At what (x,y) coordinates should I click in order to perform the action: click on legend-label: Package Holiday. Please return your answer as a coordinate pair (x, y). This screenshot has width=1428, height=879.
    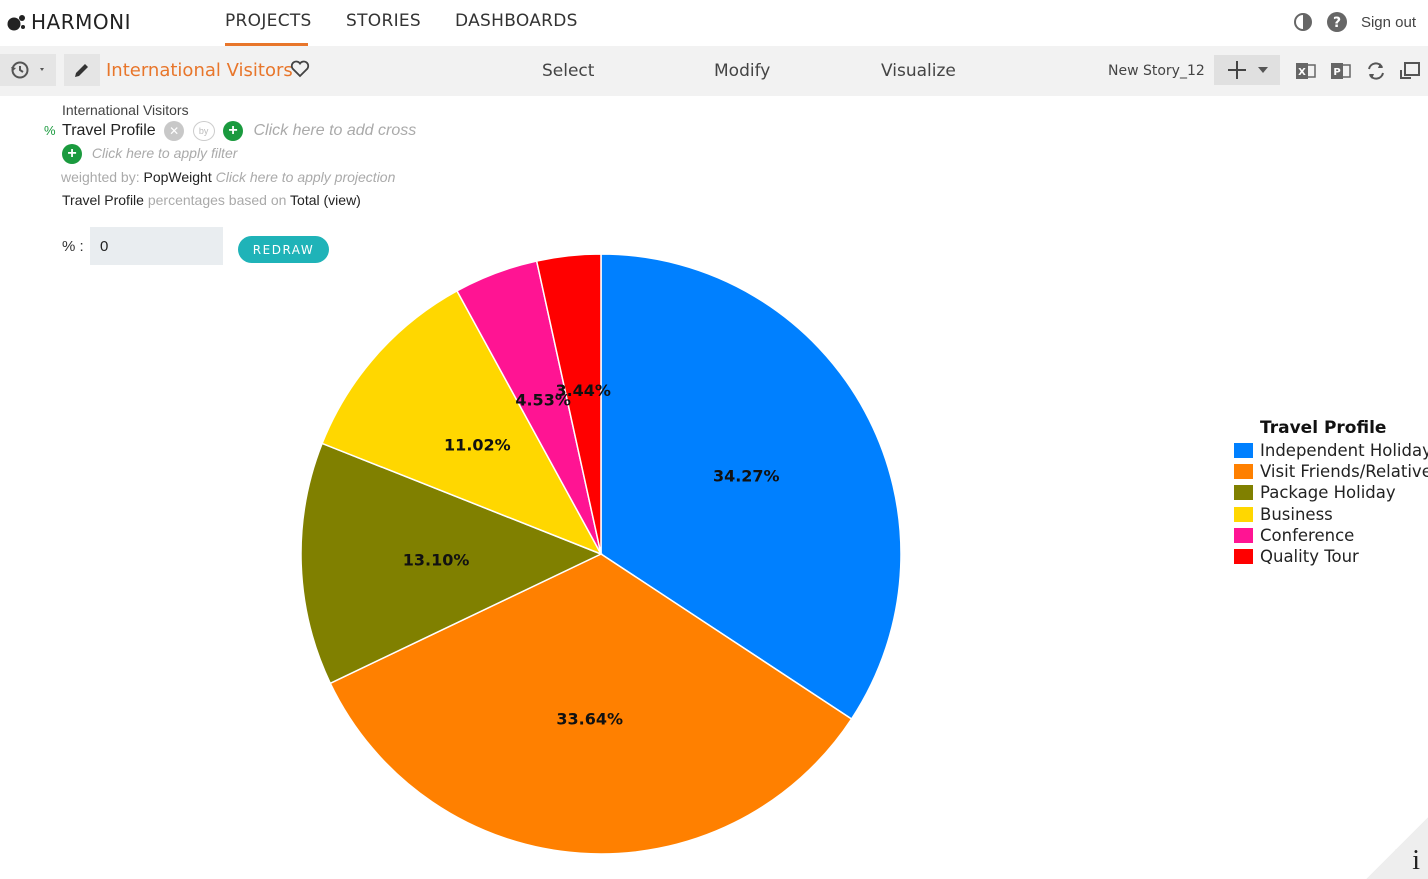
    Looking at the image, I should click on (1328, 493).